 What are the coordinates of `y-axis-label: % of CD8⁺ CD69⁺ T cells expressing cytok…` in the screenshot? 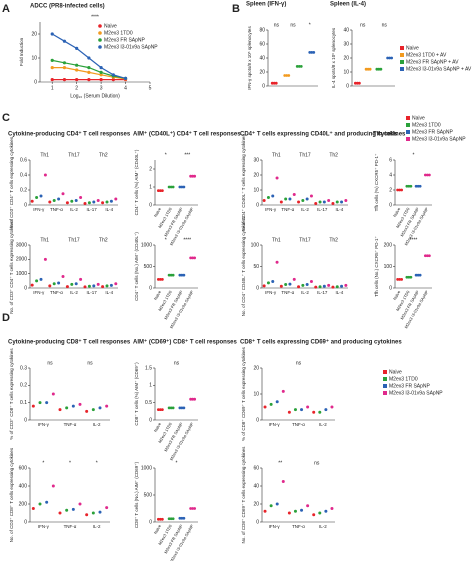 It's located at (243, 393).